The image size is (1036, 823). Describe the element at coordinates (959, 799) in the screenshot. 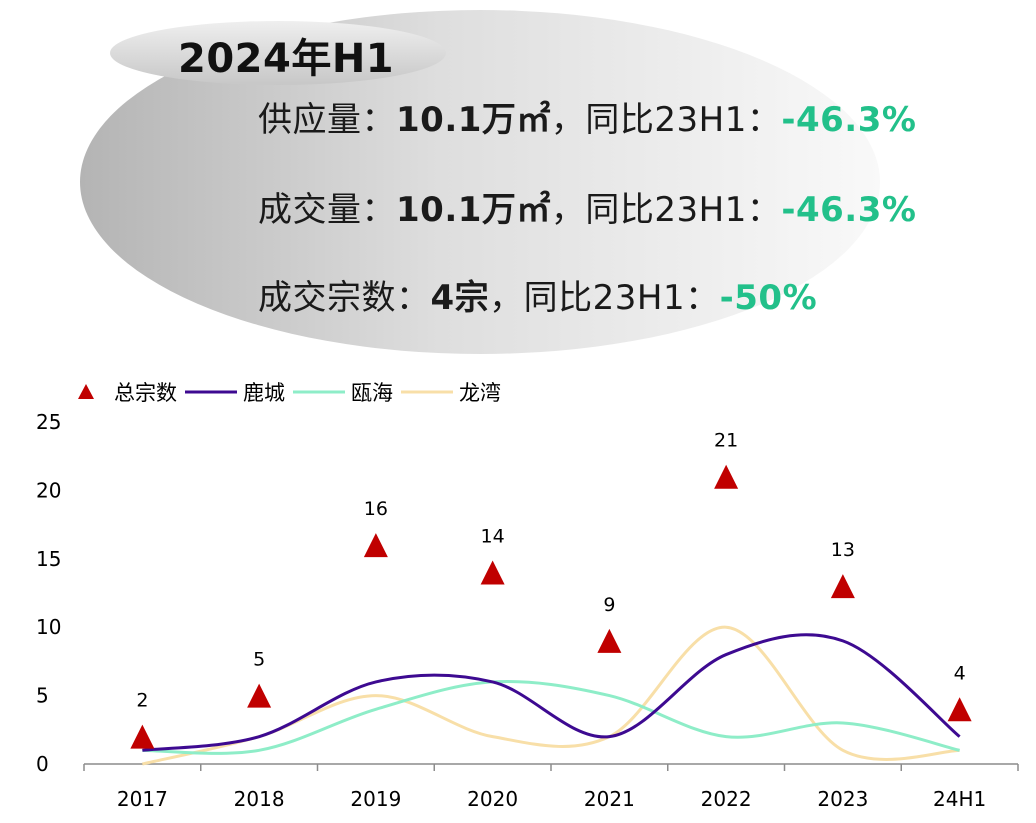

I see `x-tick-label: 24H1` at that location.